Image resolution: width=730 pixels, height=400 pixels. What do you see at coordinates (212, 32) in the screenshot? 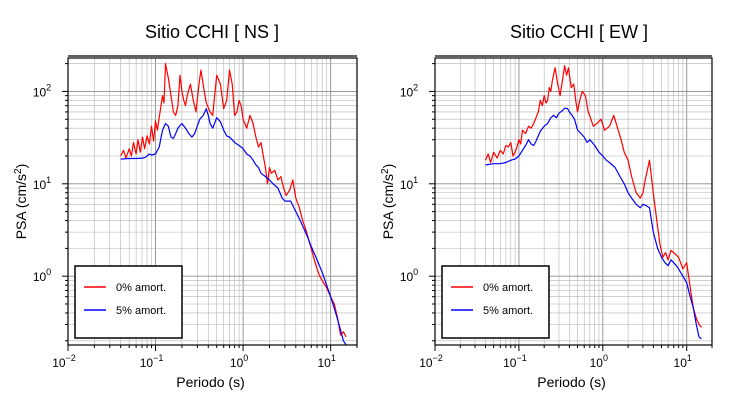
I see `chart-title: Sitio CCHI [ NS ]` at bounding box center [212, 32].